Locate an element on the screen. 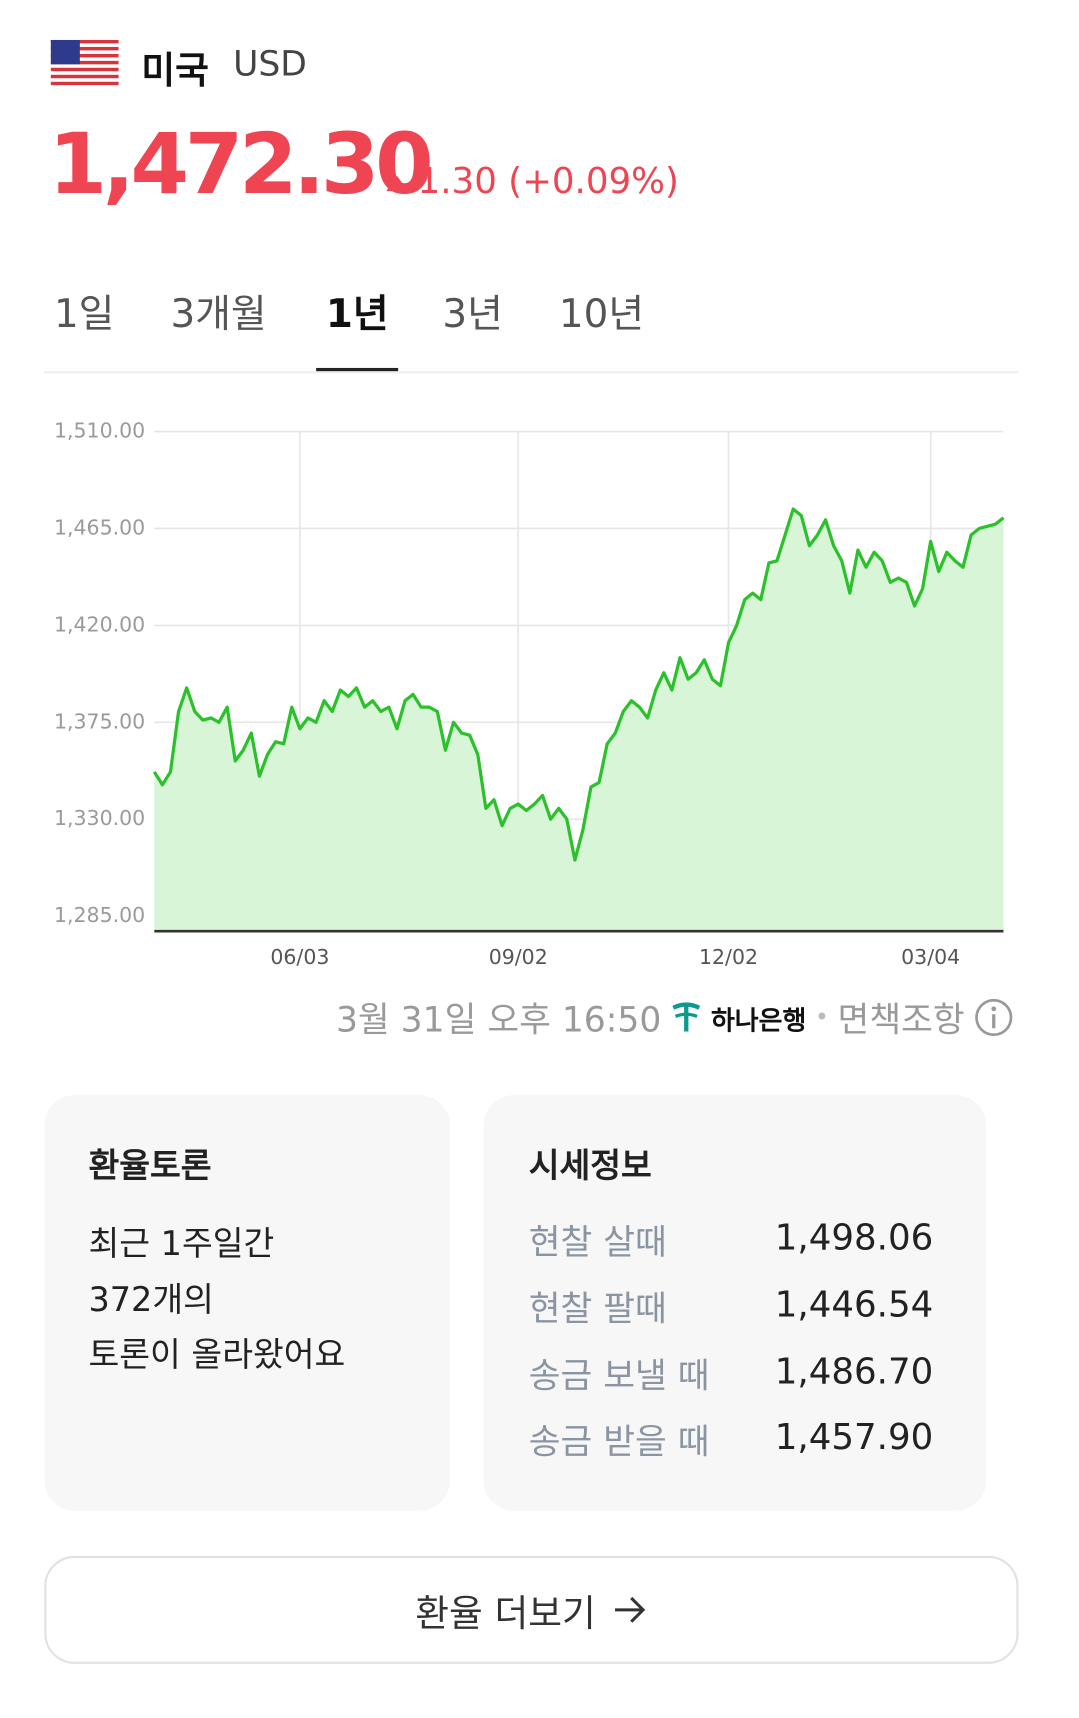 Image resolution: width=1079 pixels, height=1718 pixels. disclaimer: 면책조항 is located at coordinates (901, 1020).